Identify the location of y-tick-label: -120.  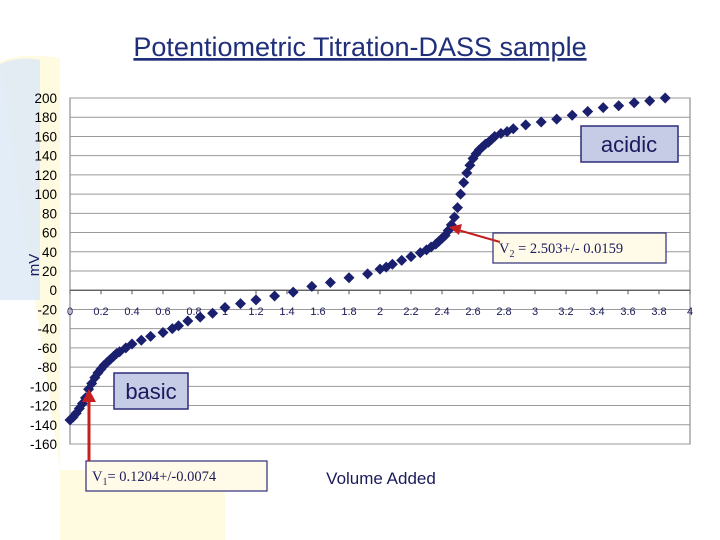
(43, 406).